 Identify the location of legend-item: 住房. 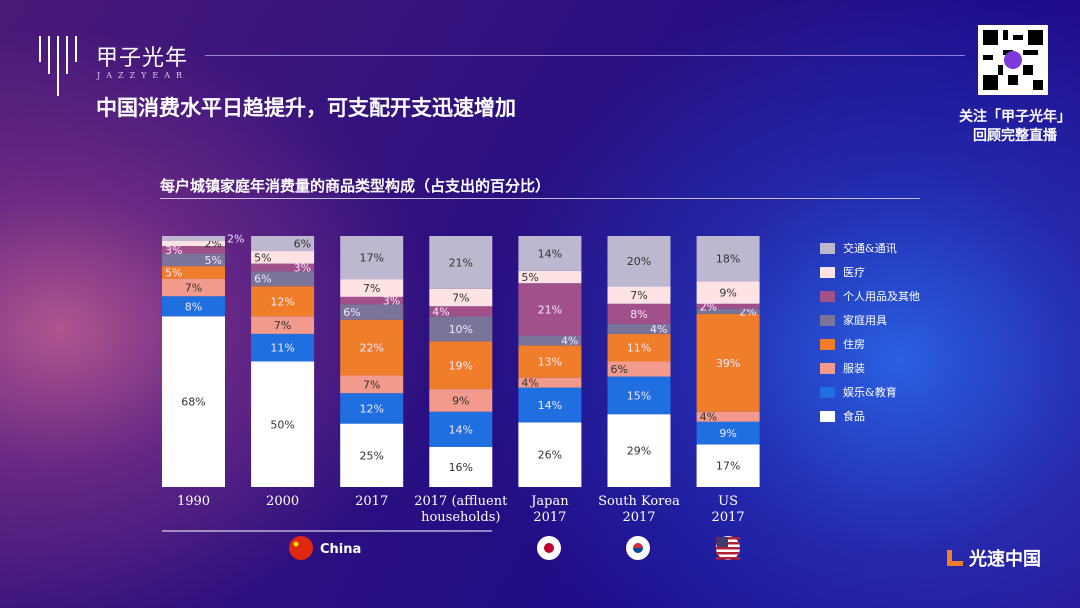
(870, 344).